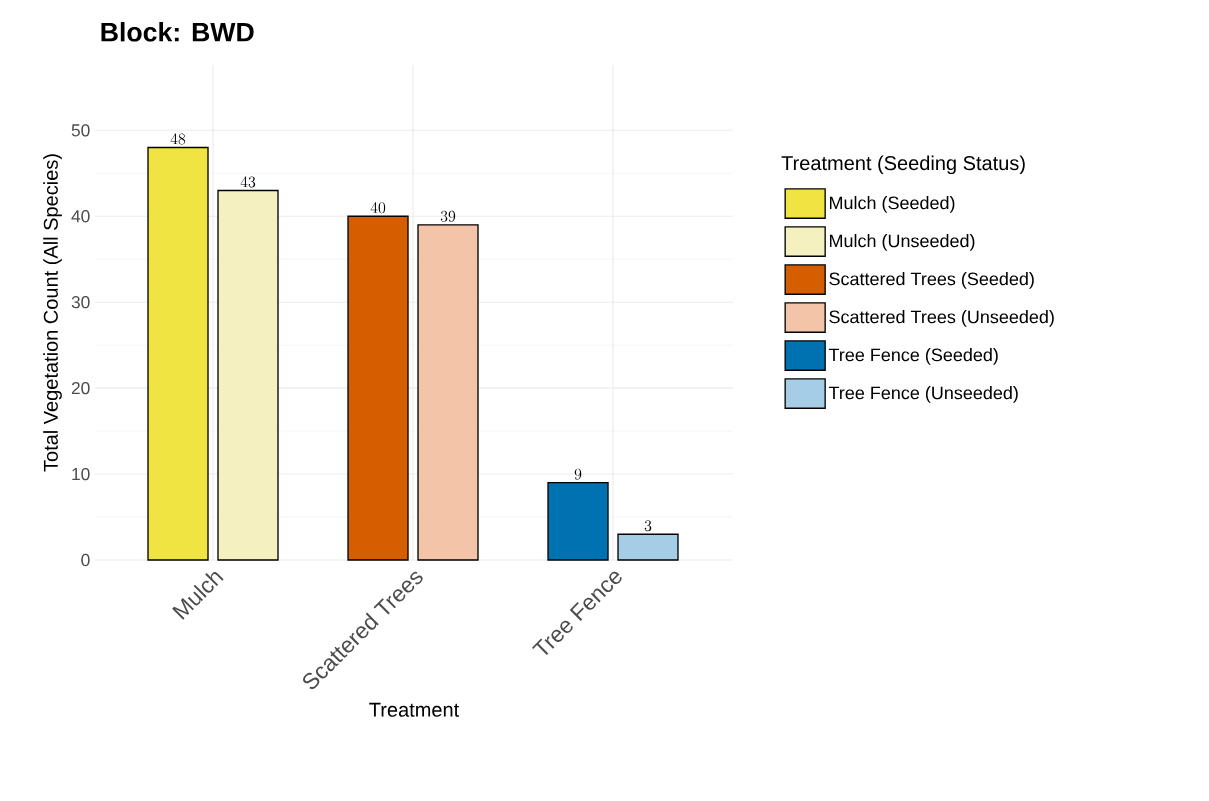 This screenshot has height=801, width=1209. Describe the element at coordinates (177, 32) in the screenshot. I see `chart-title: Block: BWD` at that location.